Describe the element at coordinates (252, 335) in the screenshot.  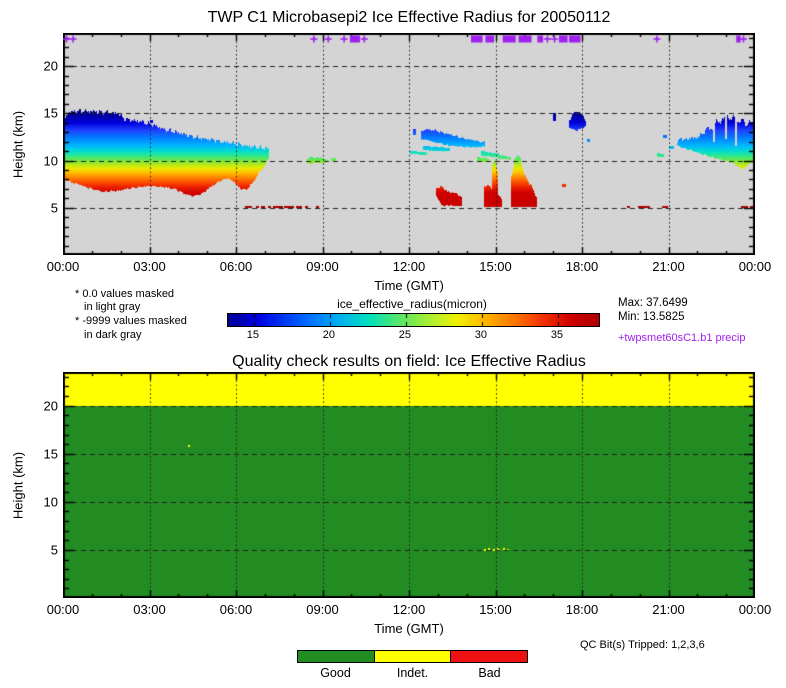
I see `colorbar-tick-label: 15` at that location.